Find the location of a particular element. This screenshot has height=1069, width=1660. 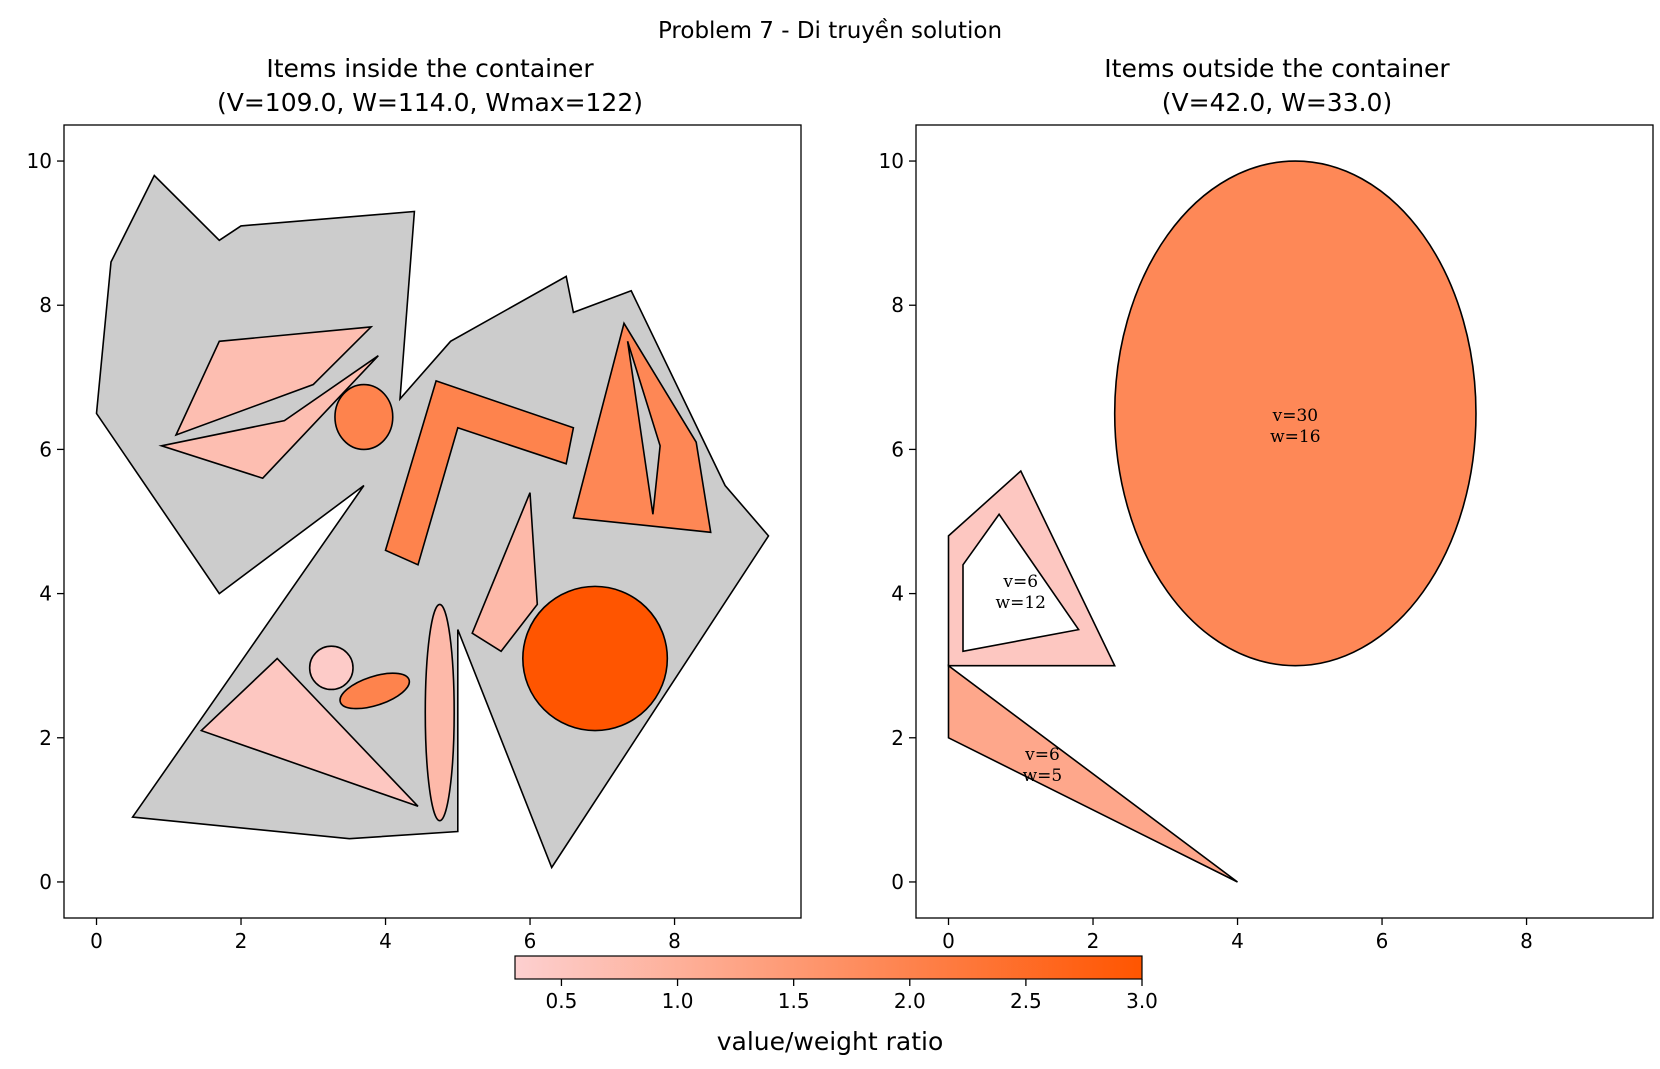

panel-inside-title-line2: (V=109.0, W=114.0, Wmax=122) is located at coordinates (430, 102).